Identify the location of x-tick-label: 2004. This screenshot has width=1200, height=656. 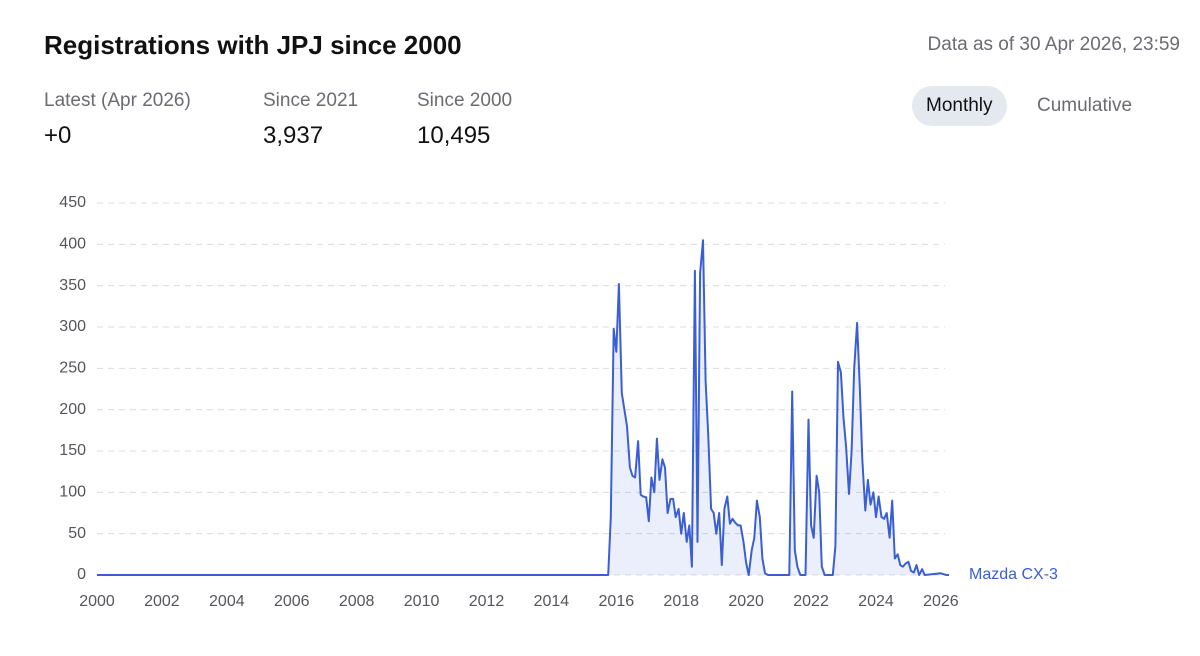
(227, 601).